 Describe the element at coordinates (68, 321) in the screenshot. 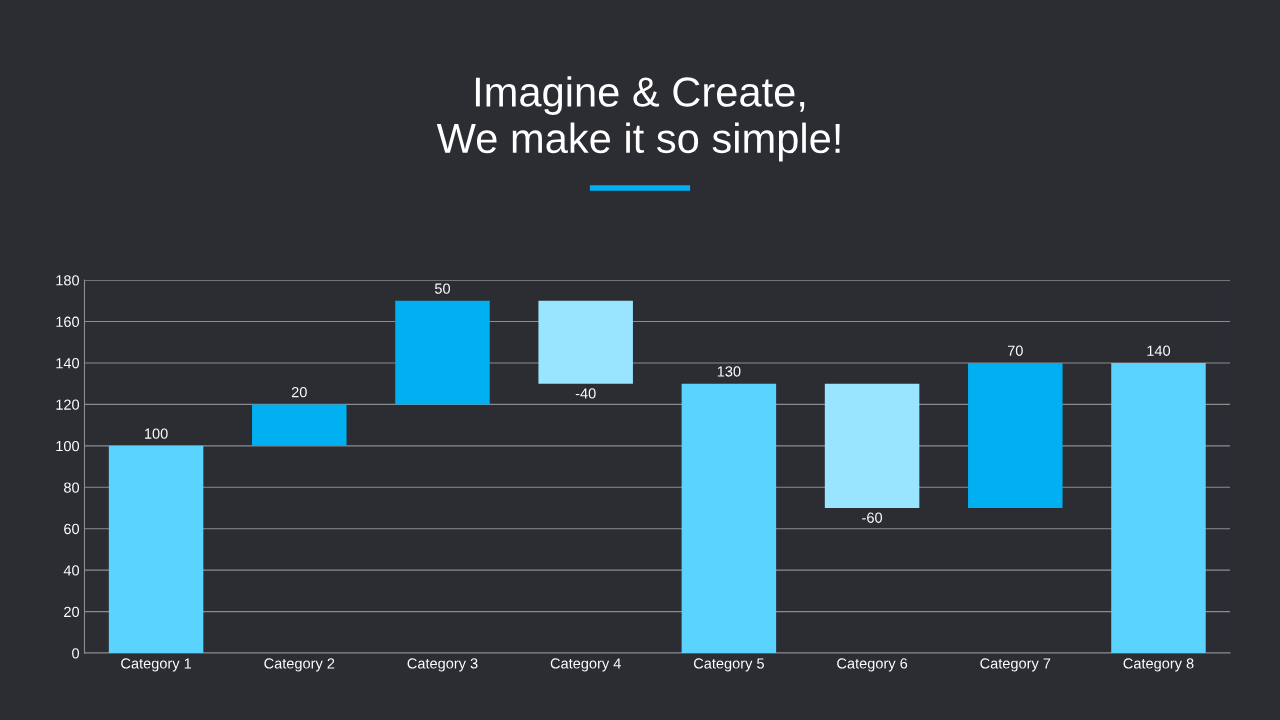

I see `y-tick-label: 160` at that location.